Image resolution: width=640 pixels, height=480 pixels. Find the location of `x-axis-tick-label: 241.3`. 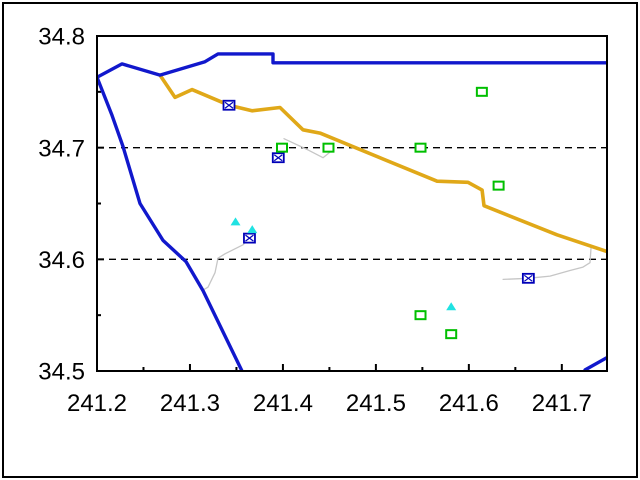

x-axis-tick-label: 241.3 is located at coordinates (190, 403).